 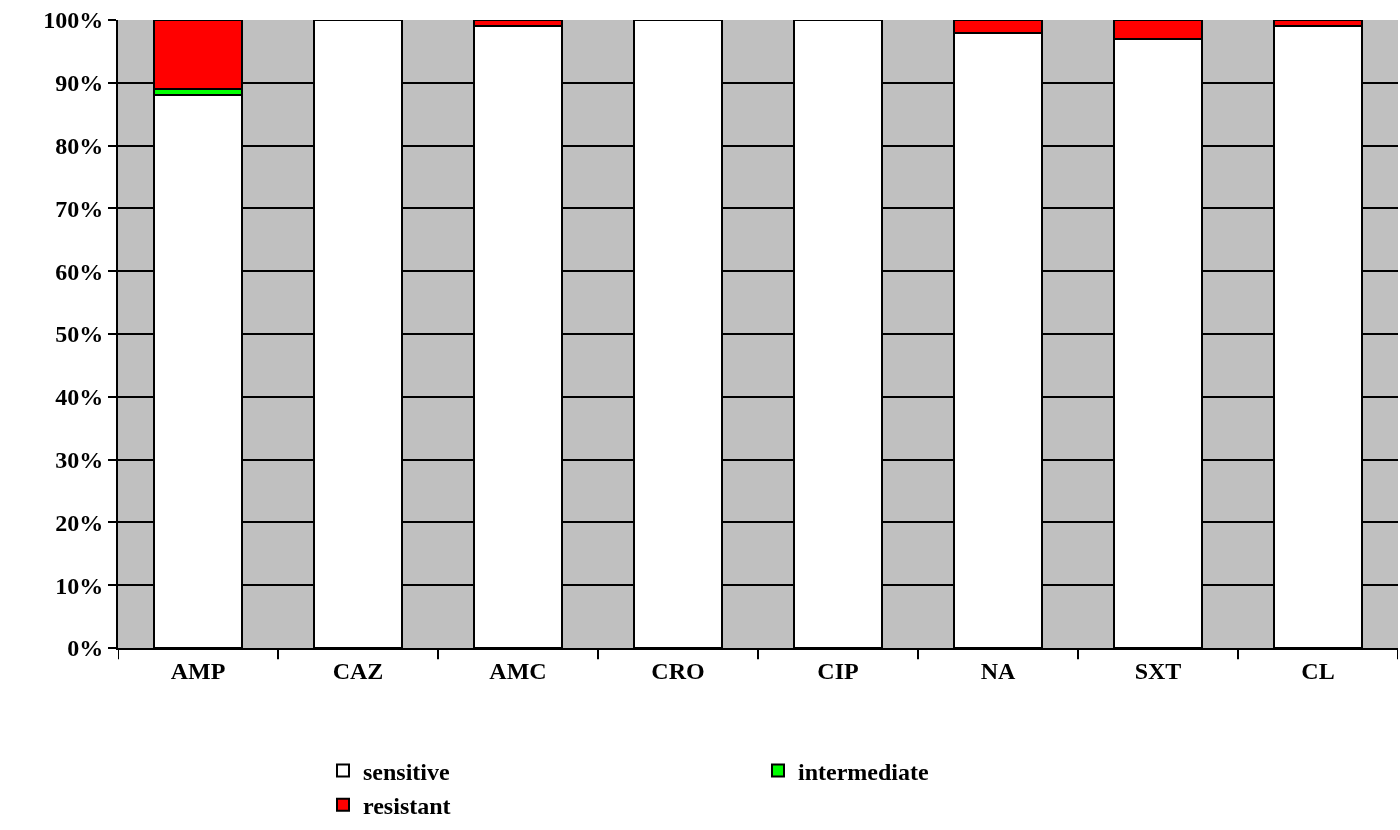 I want to click on legend-label: resistant, so click(x=407, y=806).